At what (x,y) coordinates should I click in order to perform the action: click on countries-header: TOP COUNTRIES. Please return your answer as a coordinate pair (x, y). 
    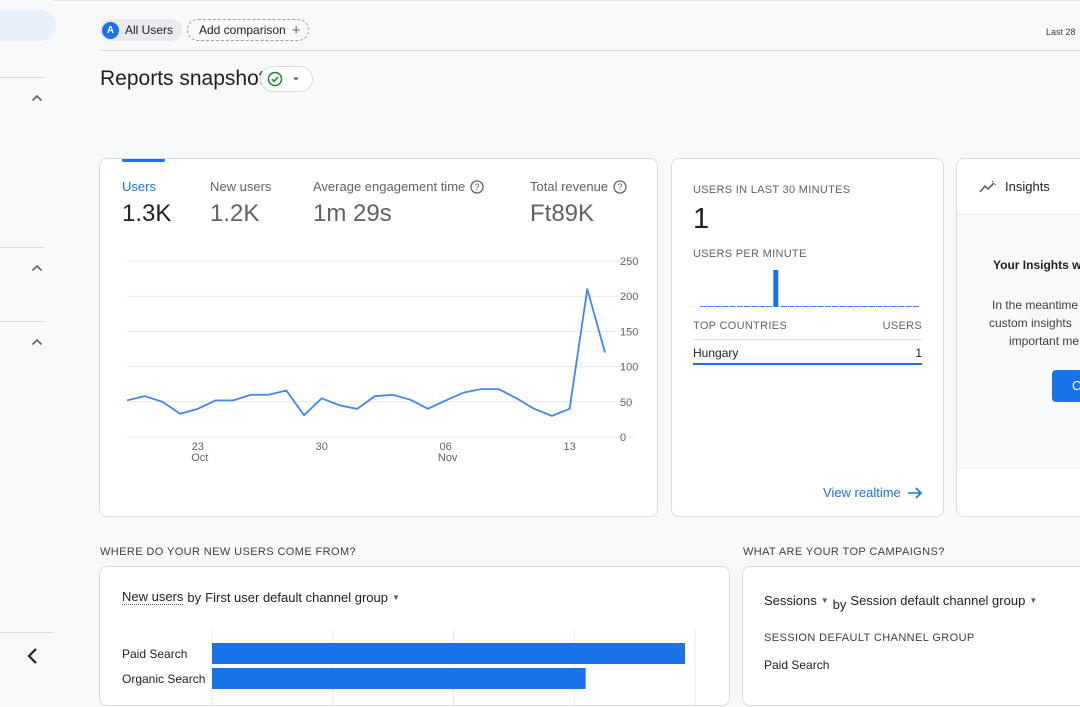
    Looking at the image, I should click on (740, 326).